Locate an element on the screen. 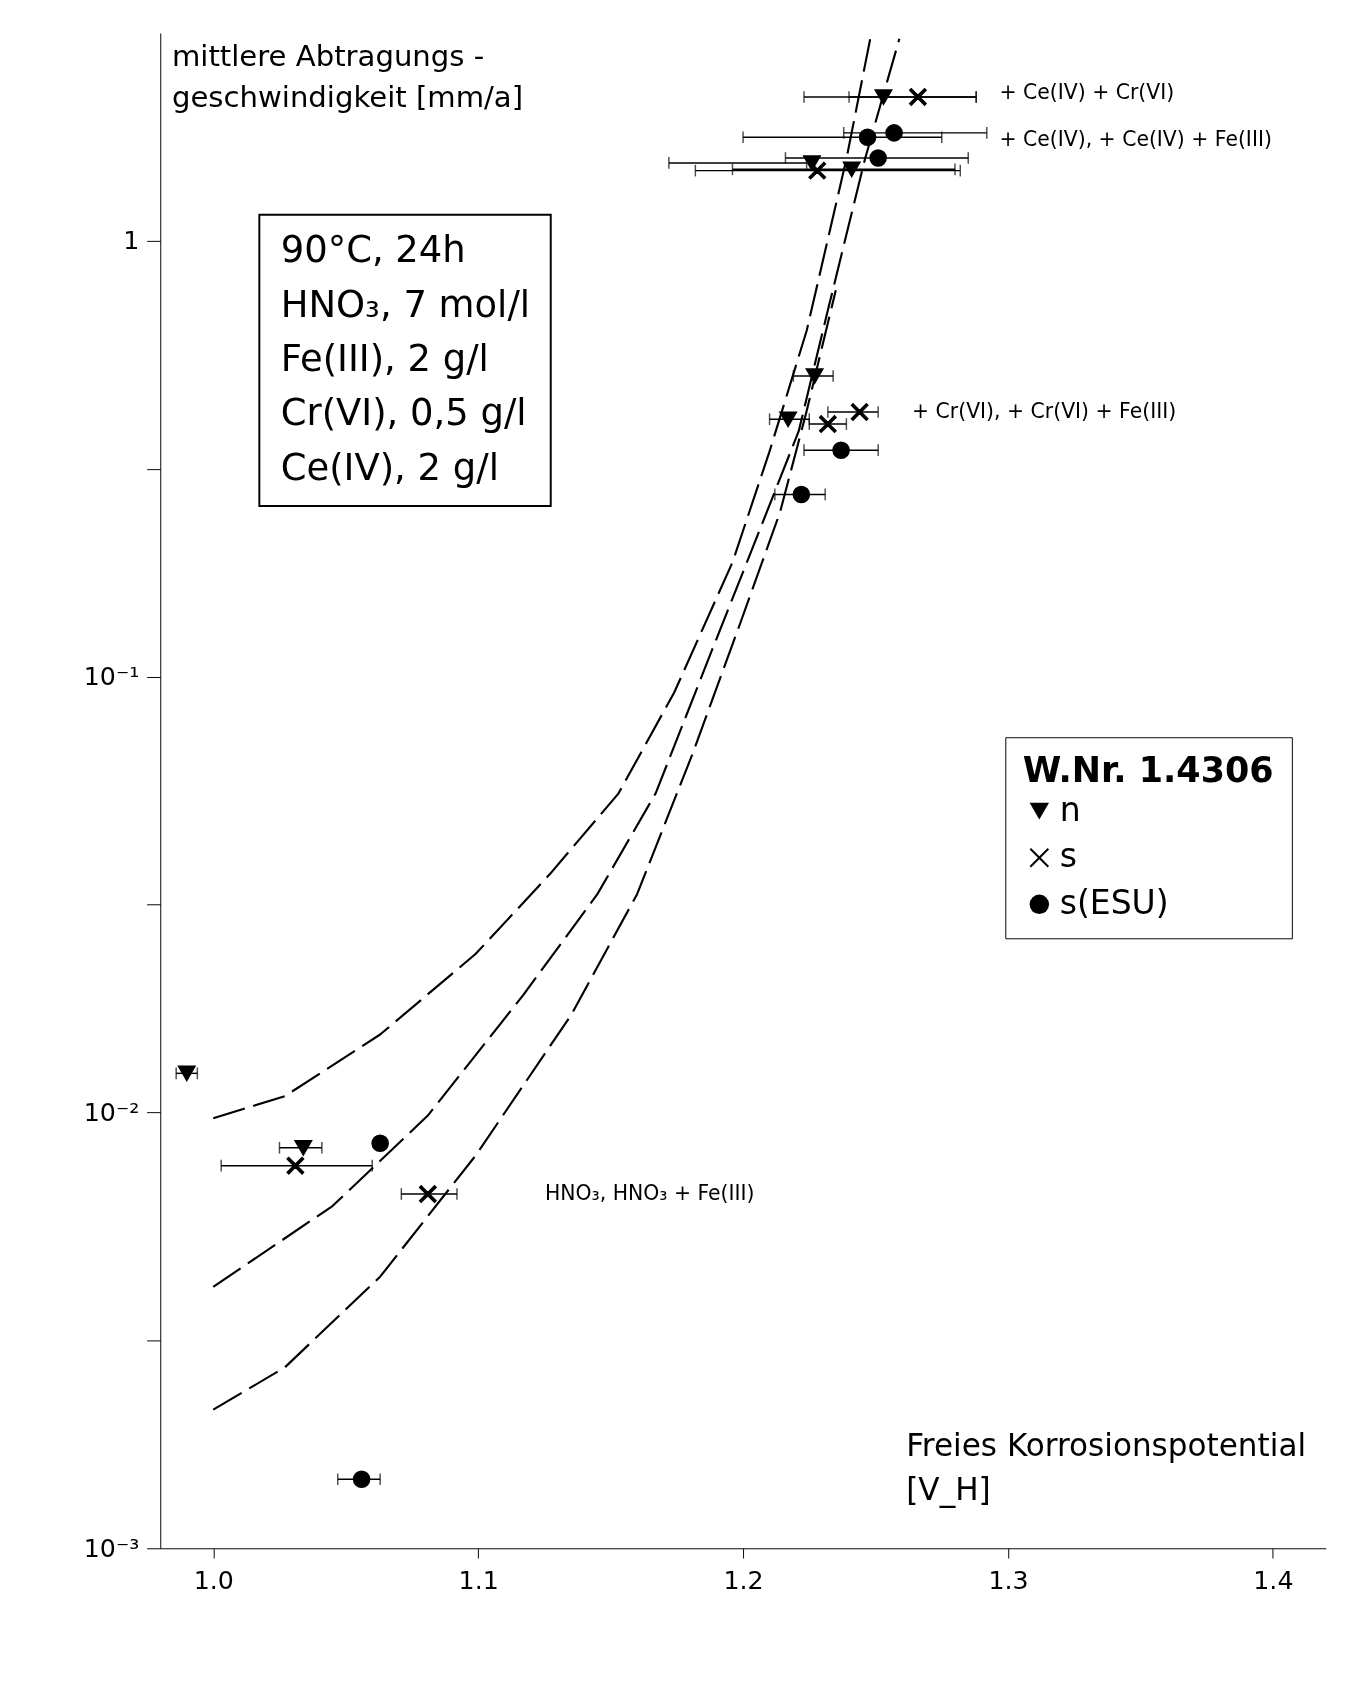 The width and height of the screenshot is (1355, 1708). annotation: 90°C, 24h HNO₃, 7 mol/l Fe(III), 2 g/l Cr(VI), 0,5 g/l Ce(IV), 2 g/l is located at coordinates (405, 358).